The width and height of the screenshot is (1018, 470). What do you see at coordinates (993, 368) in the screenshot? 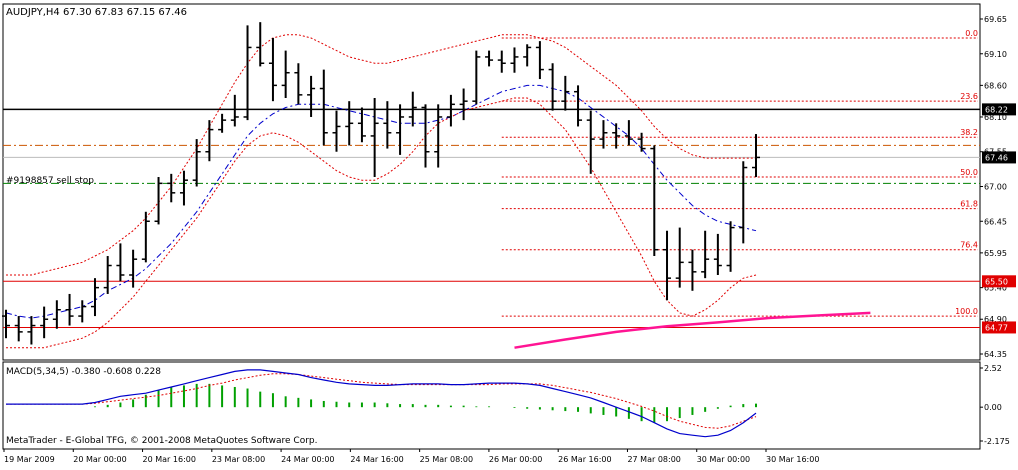
I see `macd-y-tick-label: 2.52` at bounding box center [993, 368].